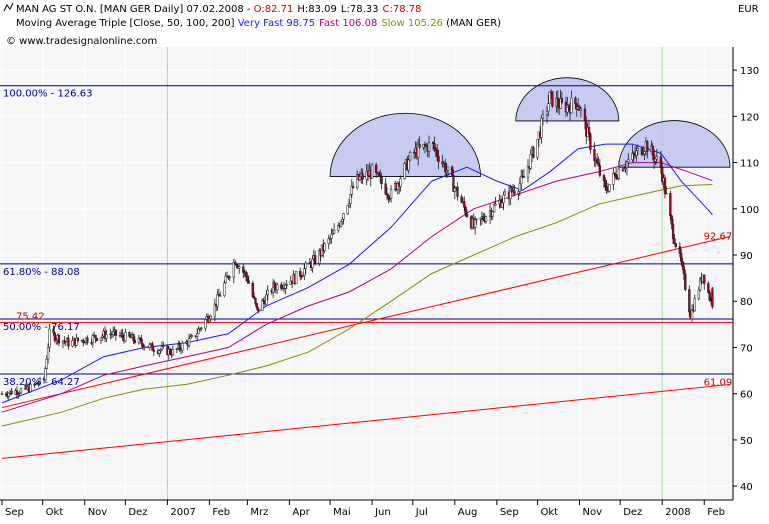 The width and height of the screenshot is (769, 524). What do you see at coordinates (468, 512) in the screenshot?
I see `x-tick-label: Aug` at bounding box center [468, 512].